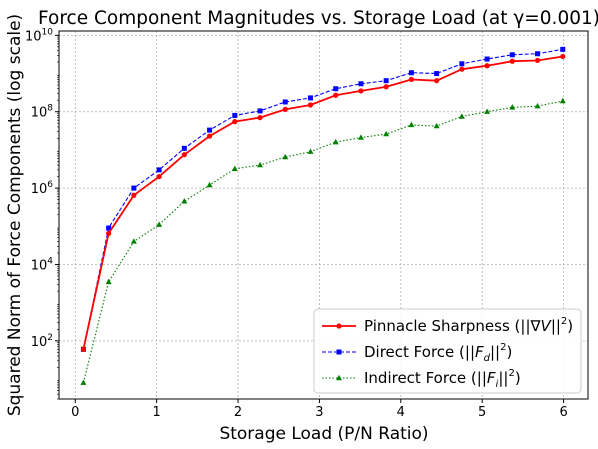  What do you see at coordinates (468, 325) in the screenshot?
I see `legend-label: Pinnacle Sharpness (||∇V||2)` at bounding box center [468, 325].